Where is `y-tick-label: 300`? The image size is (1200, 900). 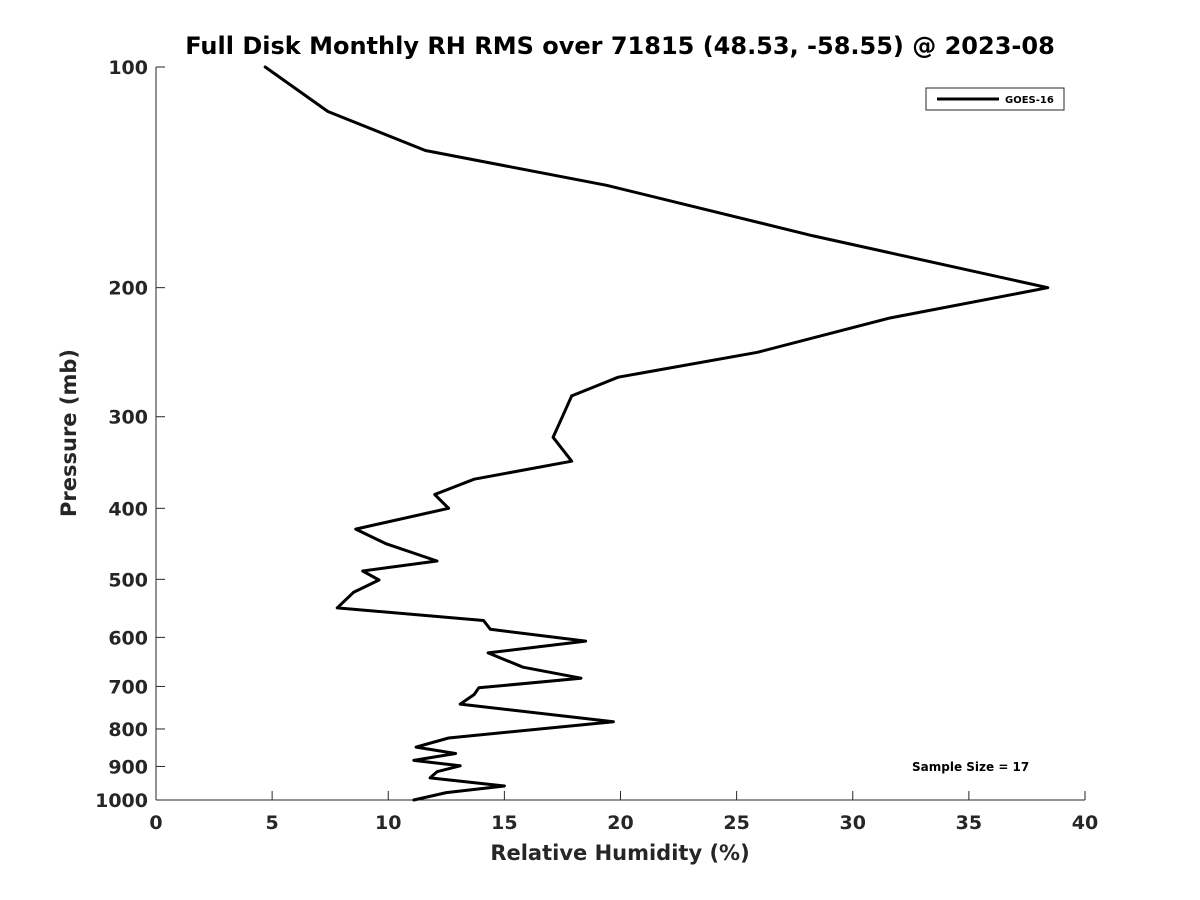
y-tick-label: 300 is located at coordinates (128, 418).